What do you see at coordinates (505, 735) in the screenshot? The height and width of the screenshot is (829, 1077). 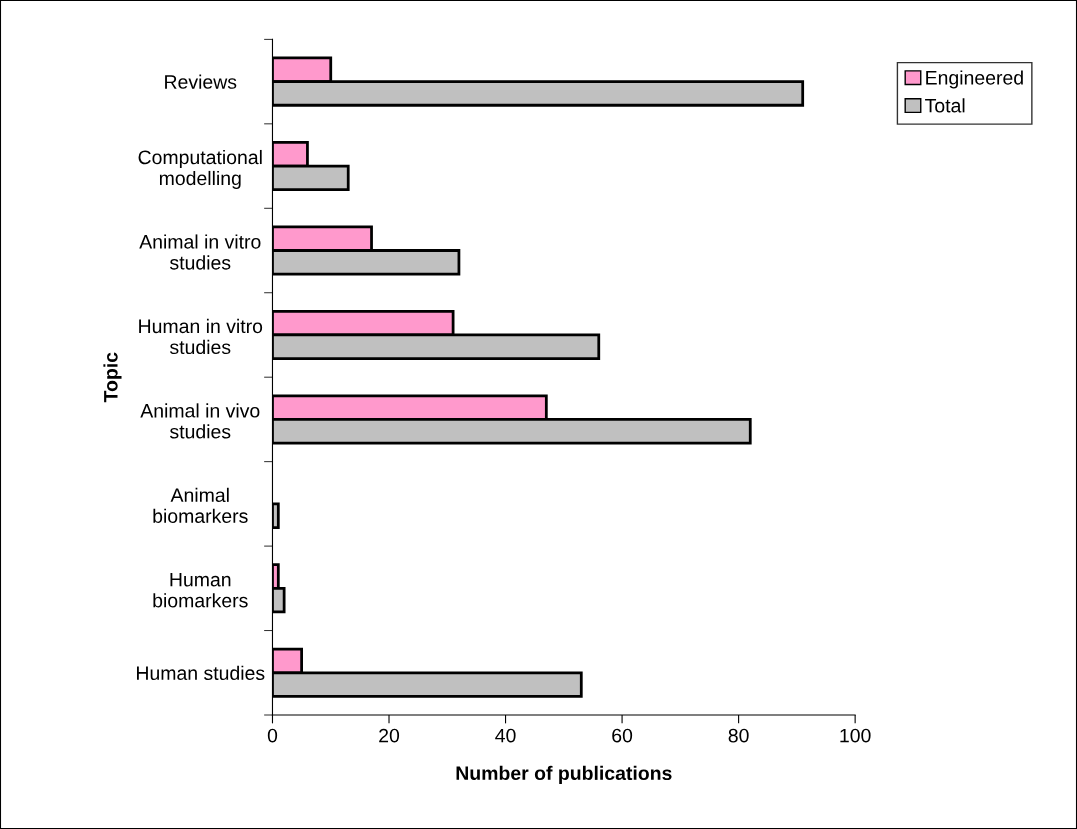 I see `x-tick-label: 40` at bounding box center [505, 735].